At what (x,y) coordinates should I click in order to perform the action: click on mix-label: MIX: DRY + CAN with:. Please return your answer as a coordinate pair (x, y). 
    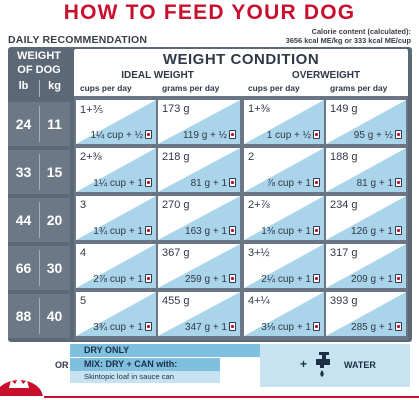
    Looking at the image, I should click on (145, 364).